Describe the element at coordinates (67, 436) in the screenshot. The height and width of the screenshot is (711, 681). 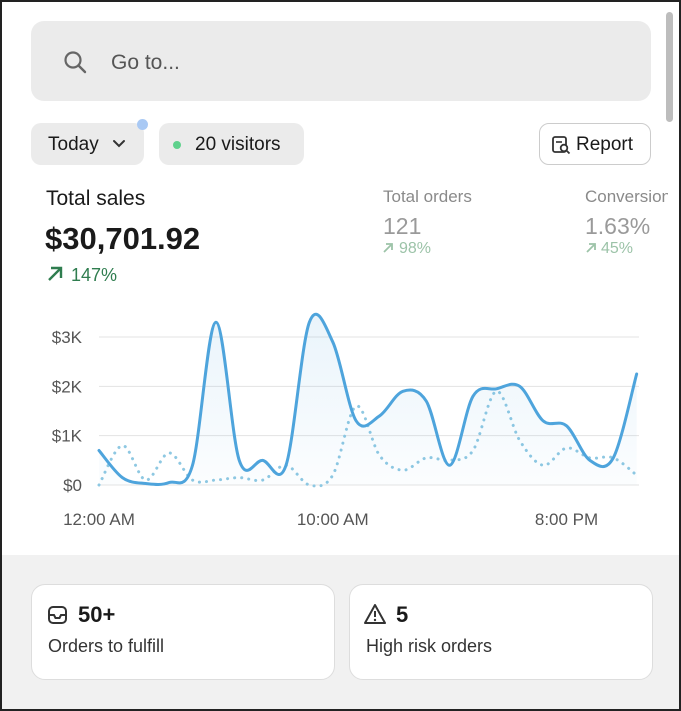
I see `y-tick-label: $1K` at that location.